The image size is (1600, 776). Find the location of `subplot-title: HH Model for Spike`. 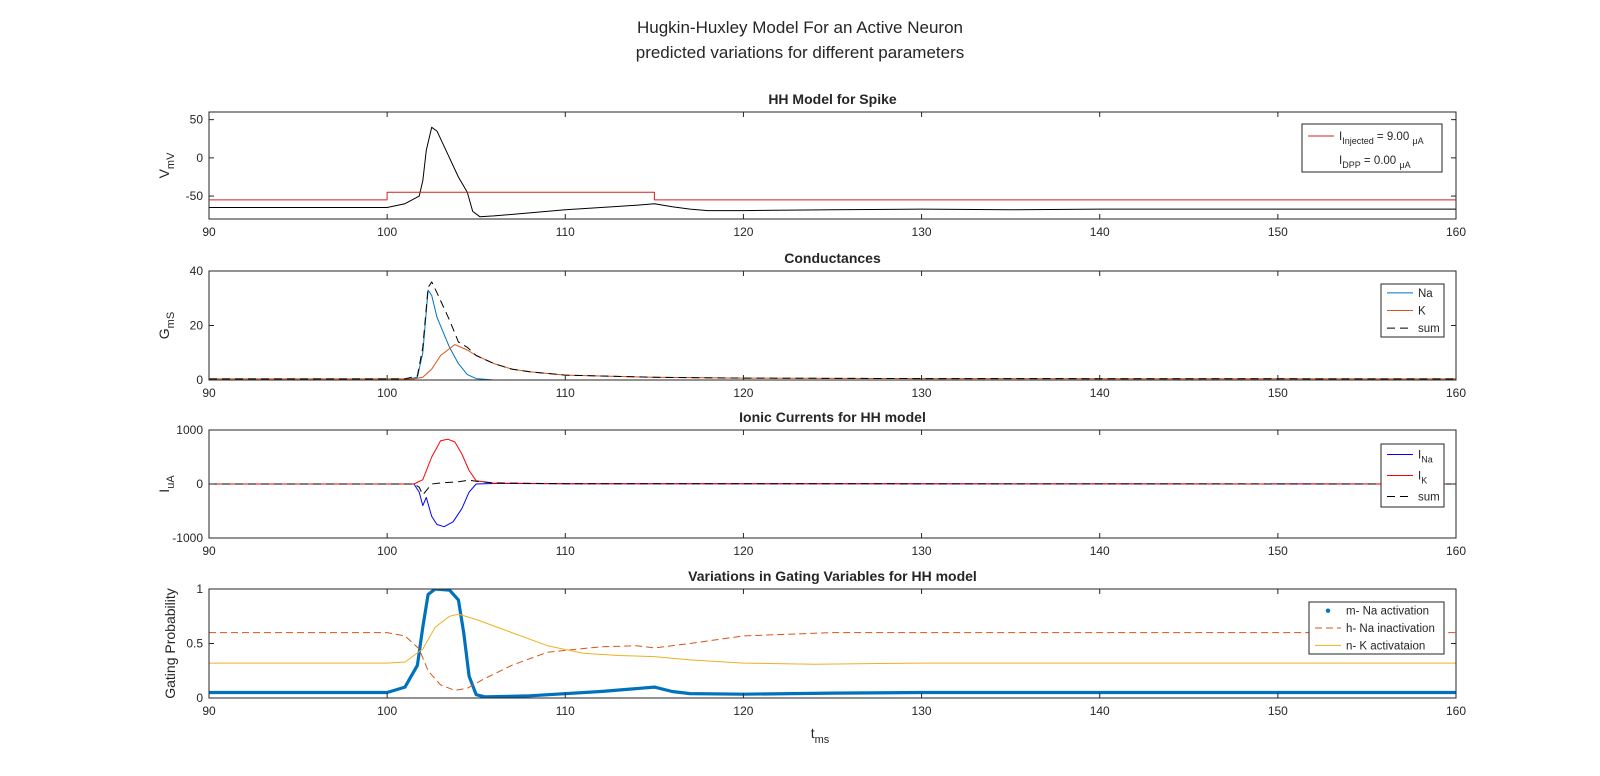

subplot-title: HH Model for Spike is located at coordinates (832, 99).